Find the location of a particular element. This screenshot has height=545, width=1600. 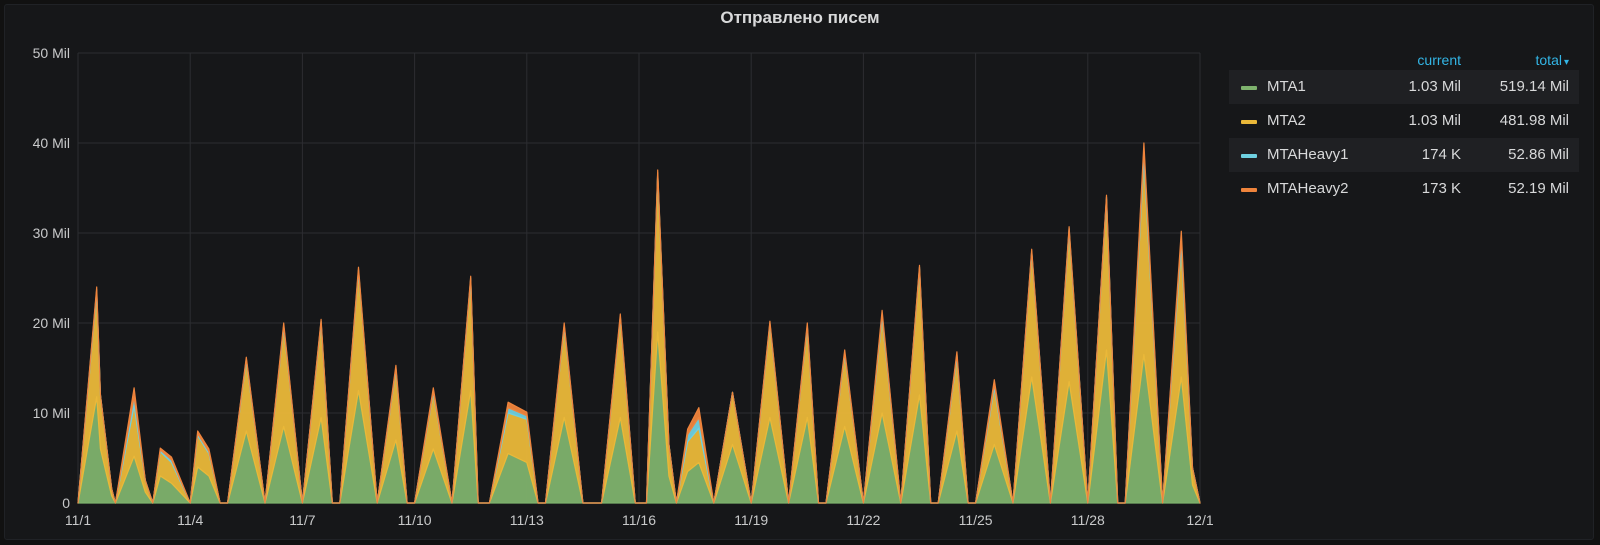

x-tick-label: 11/16 is located at coordinates (639, 520).